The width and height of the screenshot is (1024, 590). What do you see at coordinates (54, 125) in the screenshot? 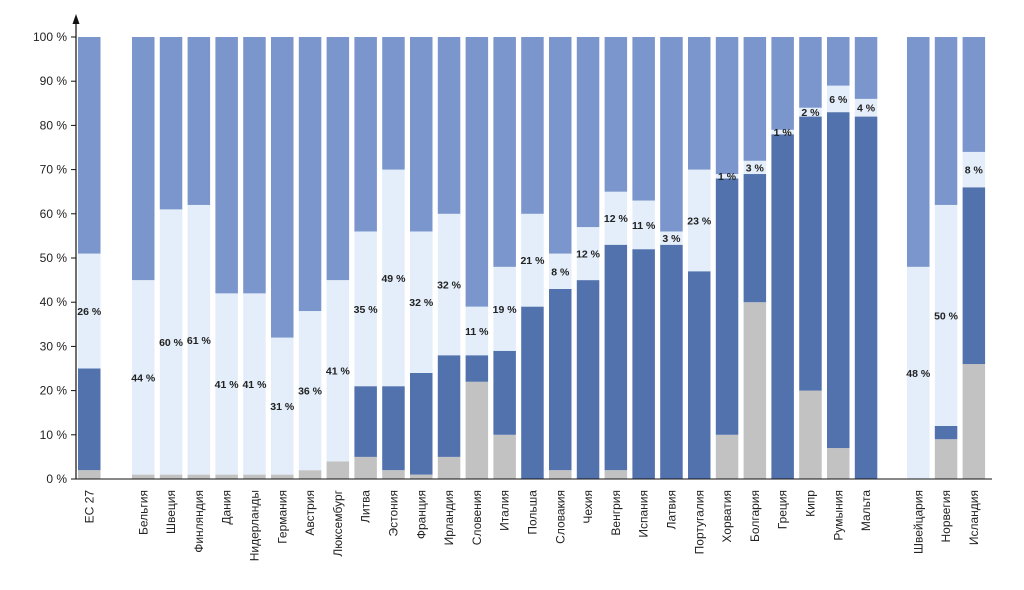
I see `y-tick-label: 80 %` at bounding box center [54, 125].